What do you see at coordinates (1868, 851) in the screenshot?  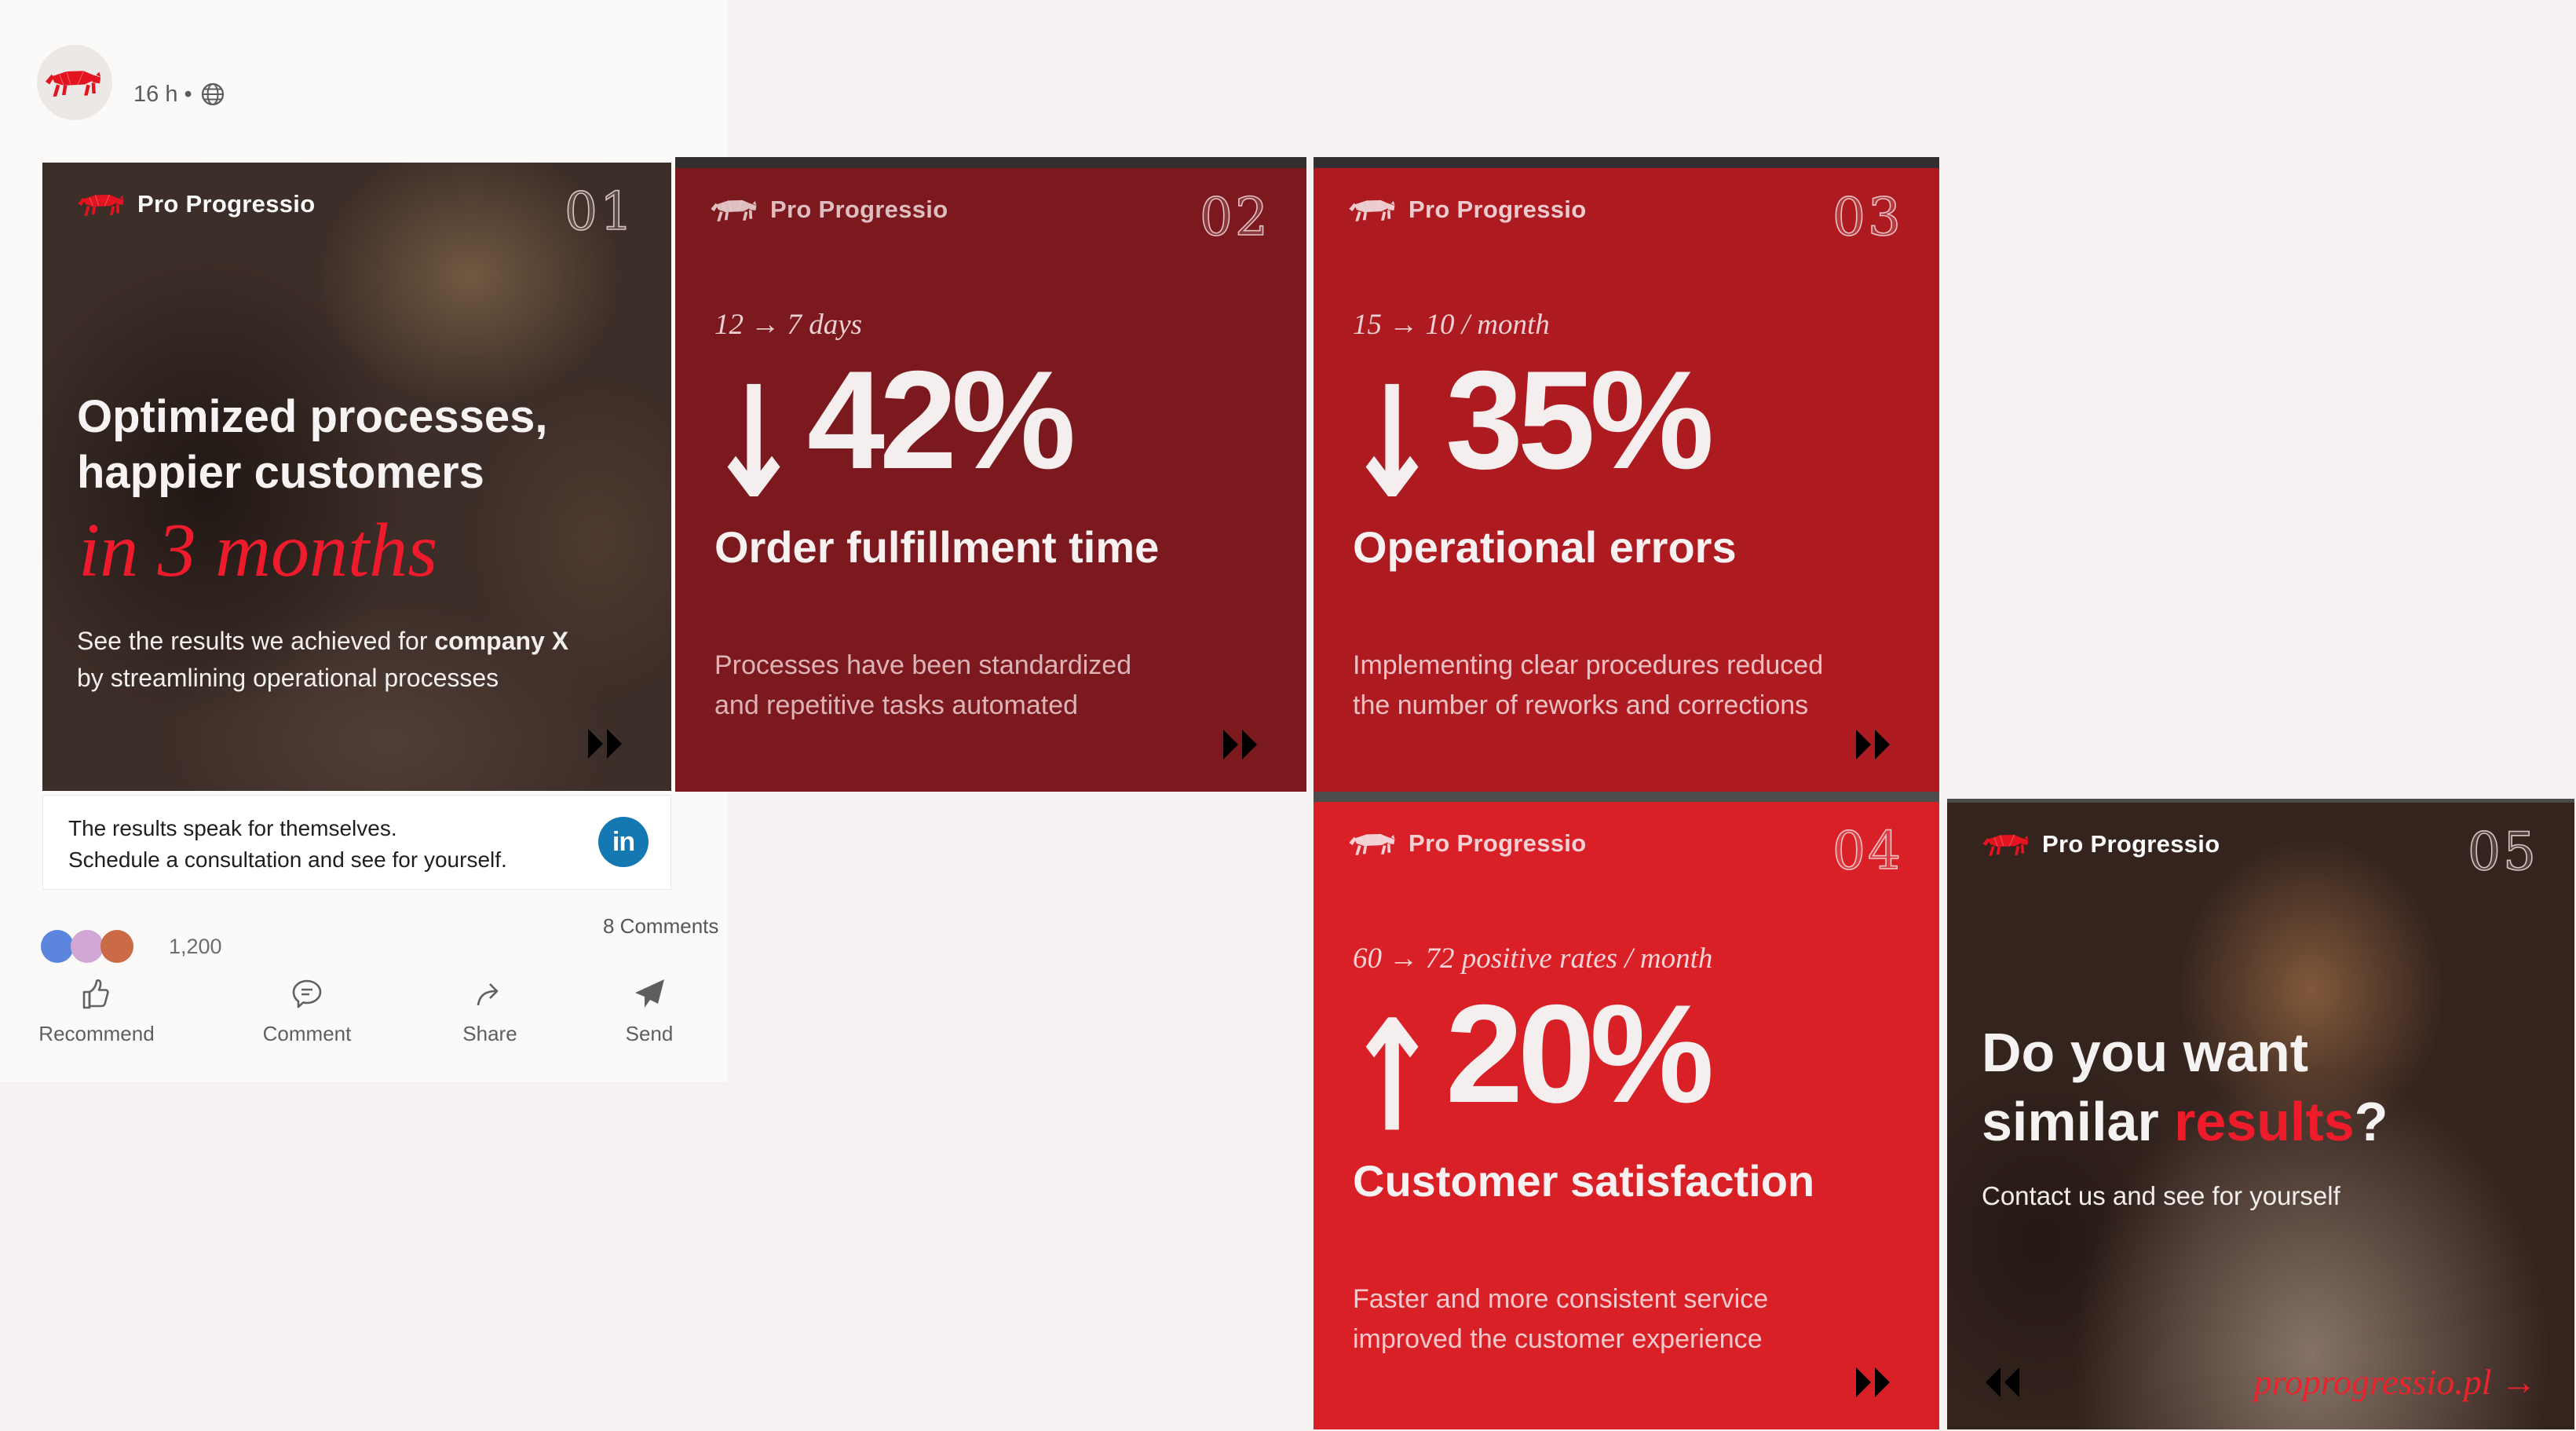 I see `slide-number: 04` at bounding box center [1868, 851].